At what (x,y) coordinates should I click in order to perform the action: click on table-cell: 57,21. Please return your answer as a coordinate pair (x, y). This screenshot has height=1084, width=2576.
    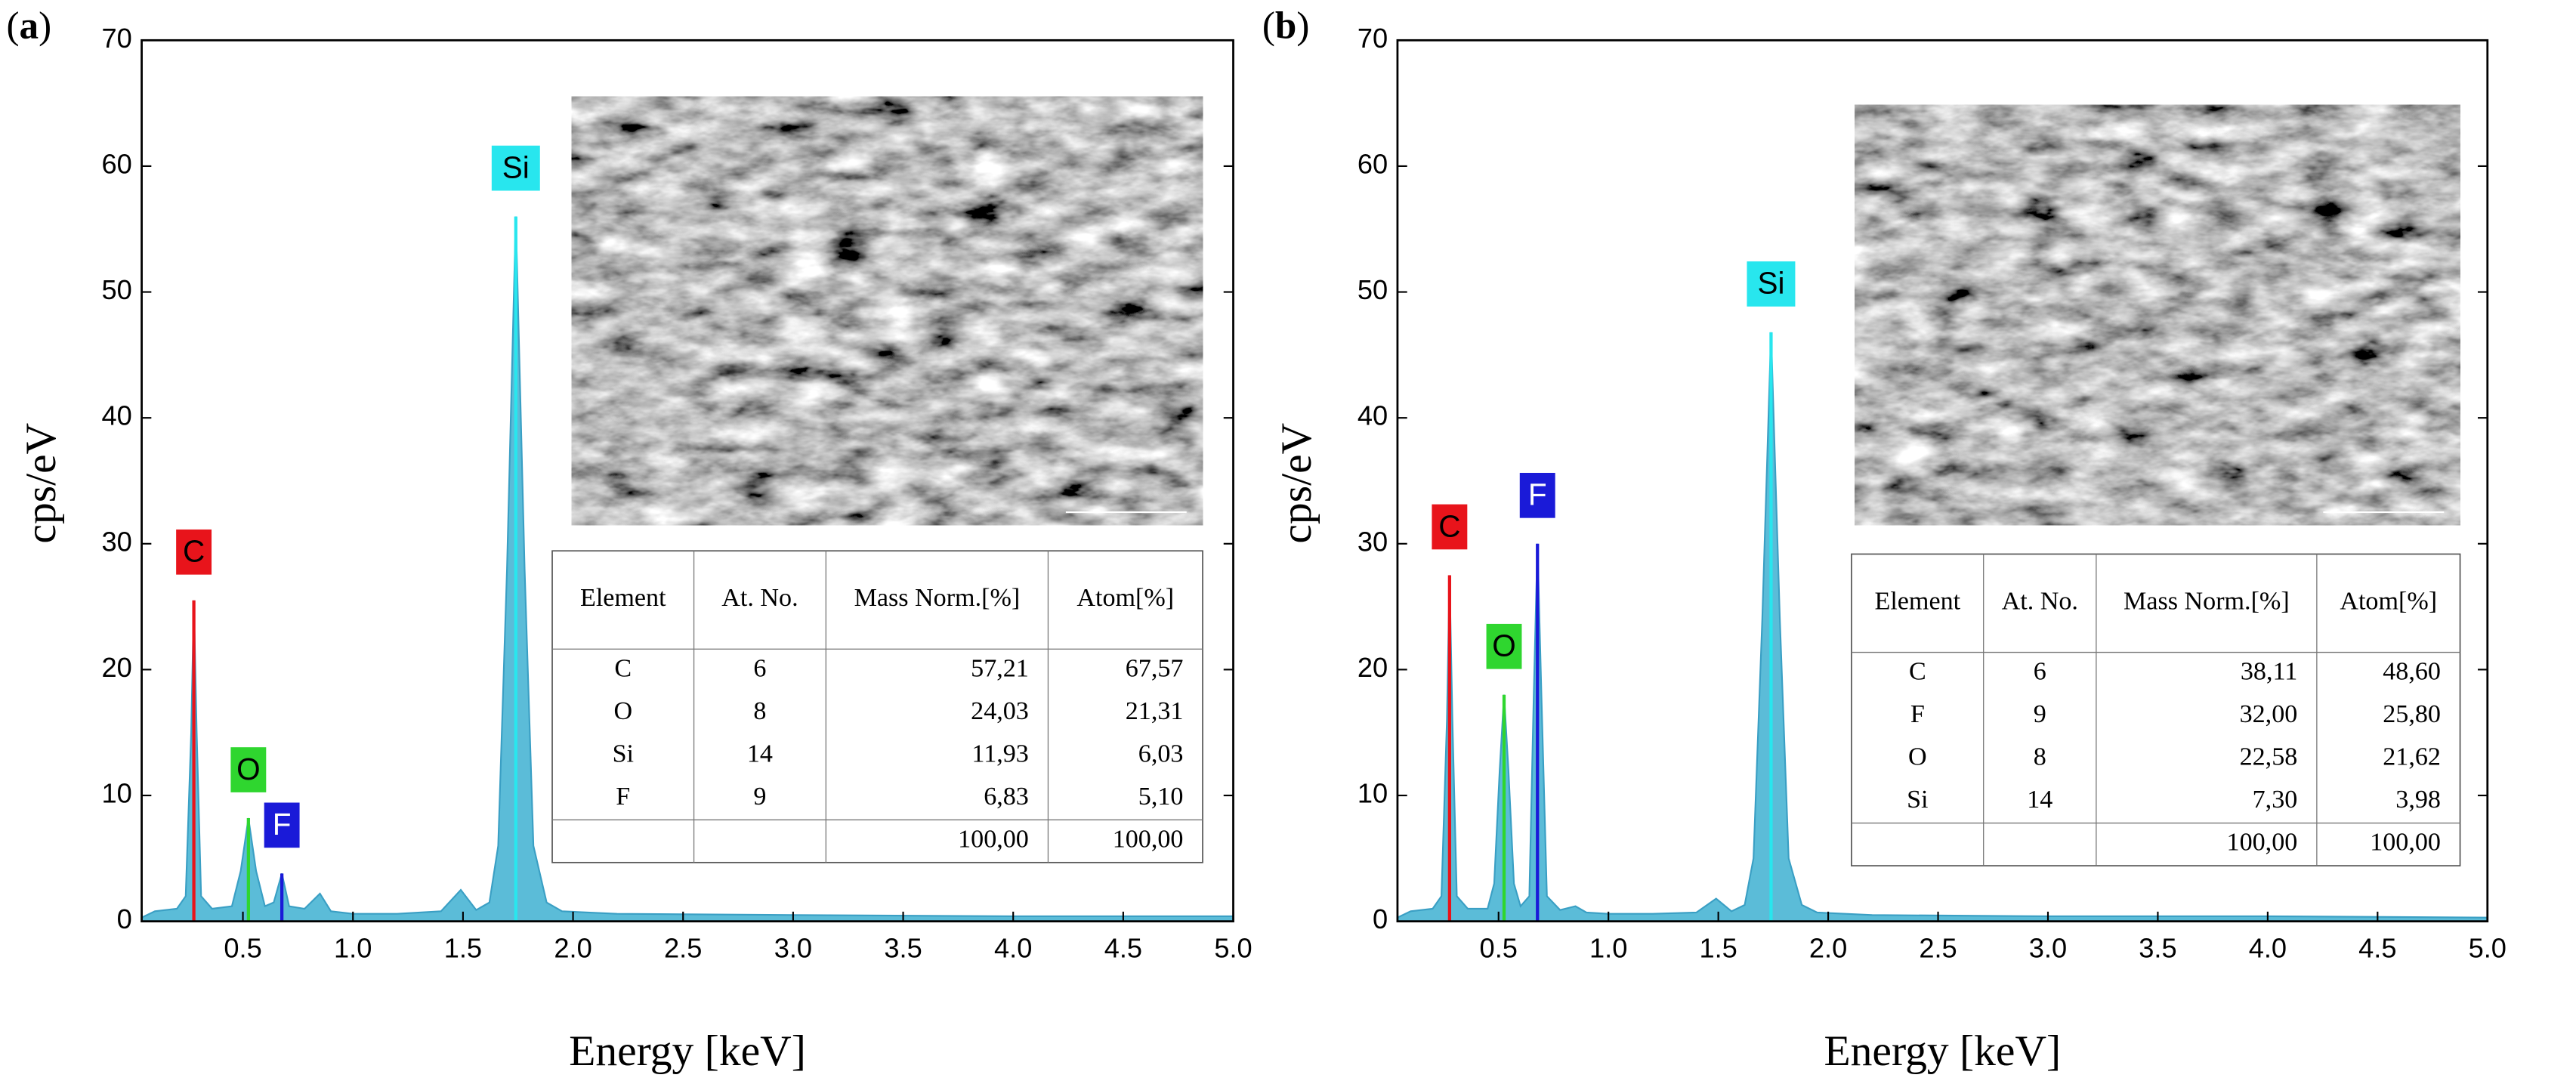
    Looking at the image, I should click on (1000, 668).